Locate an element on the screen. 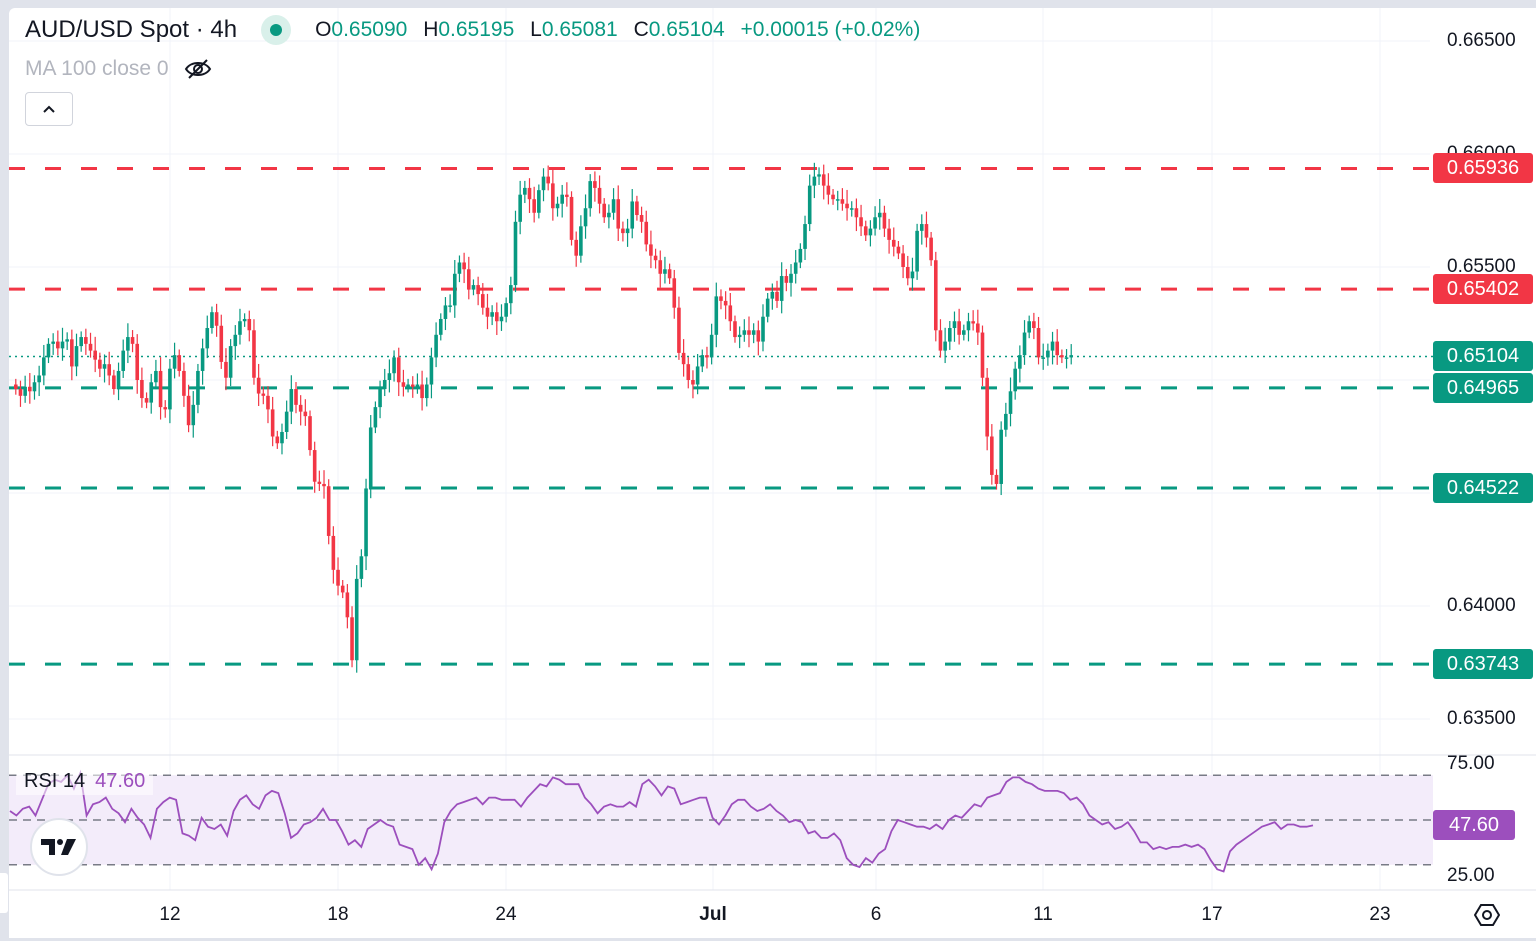 The height and width of the screenshot is (941, 1536). price-tick-label: 0.63500 is located at coordinates (1481, 718).